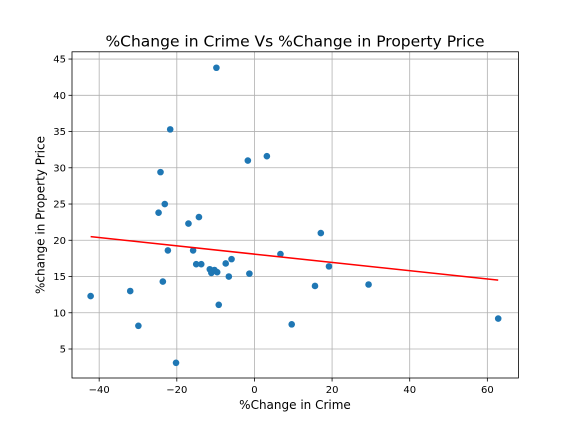  Describe the element at coordinates (59, 205) in the screenshot. I see `y-tick-label: 25` at that location.